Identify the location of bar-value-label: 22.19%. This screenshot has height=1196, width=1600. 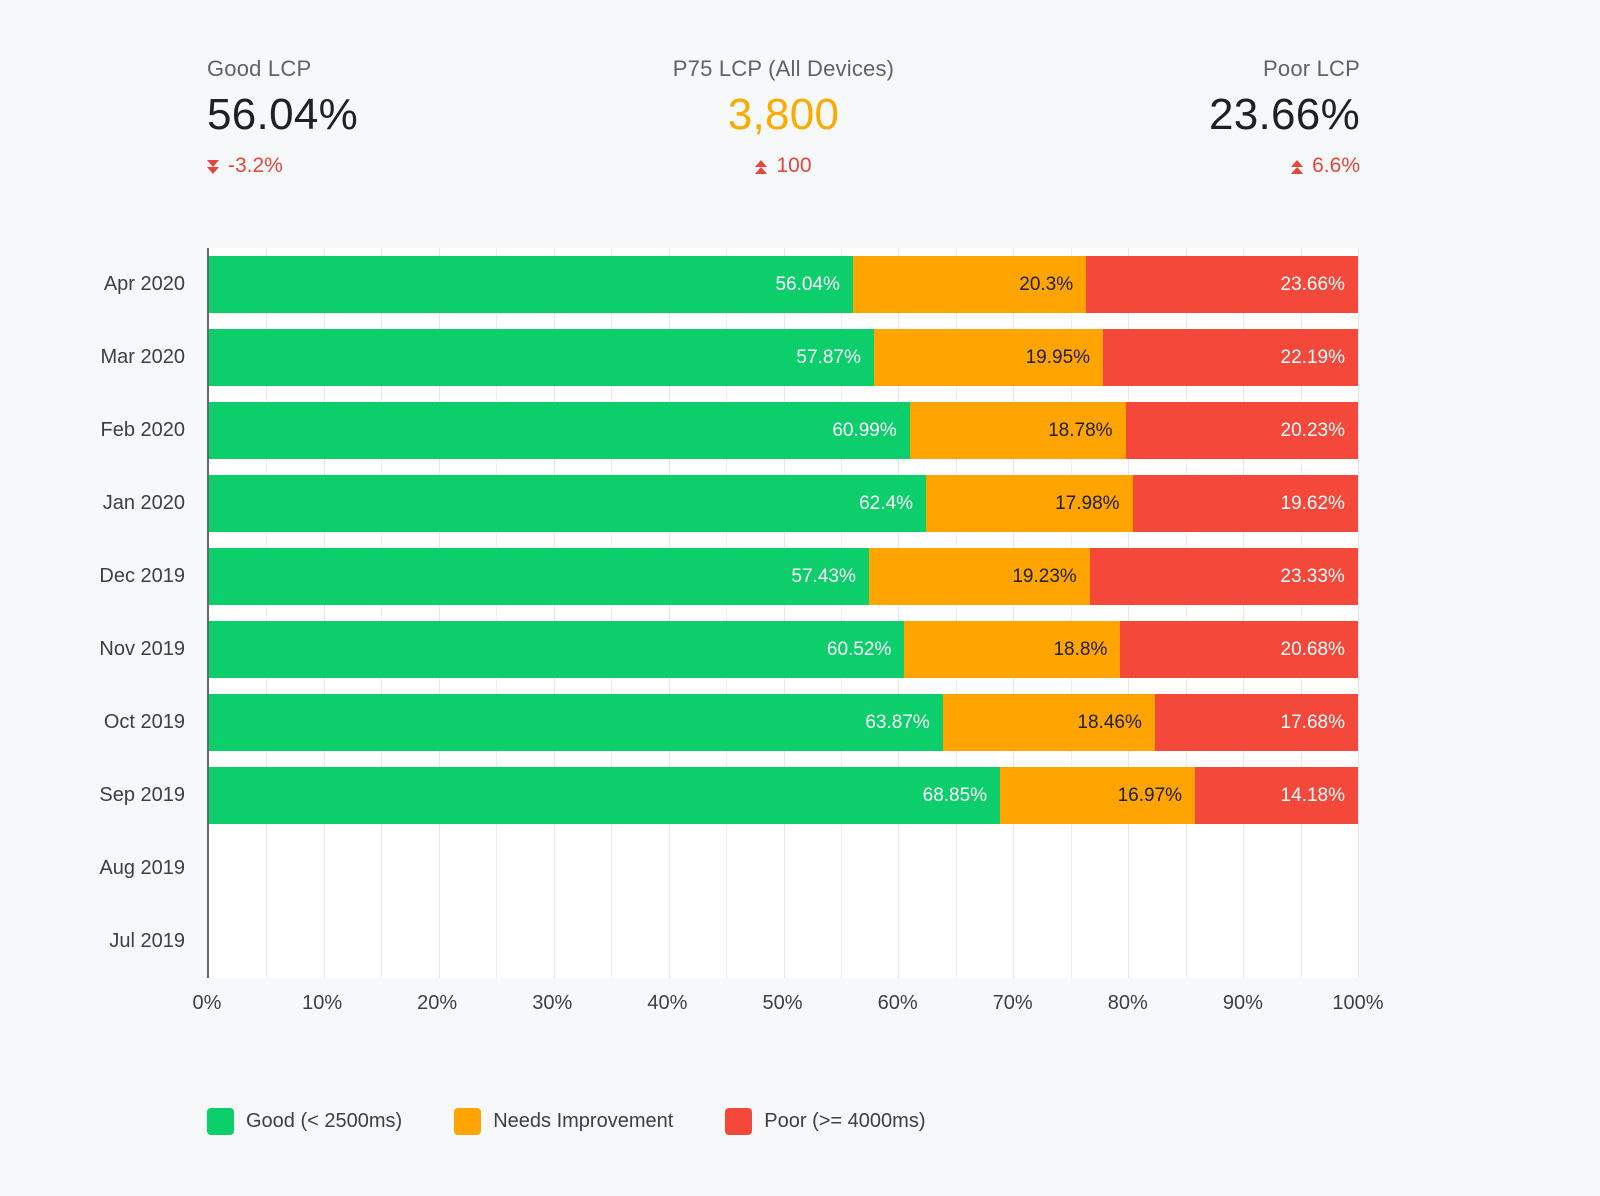
(1312, 357).